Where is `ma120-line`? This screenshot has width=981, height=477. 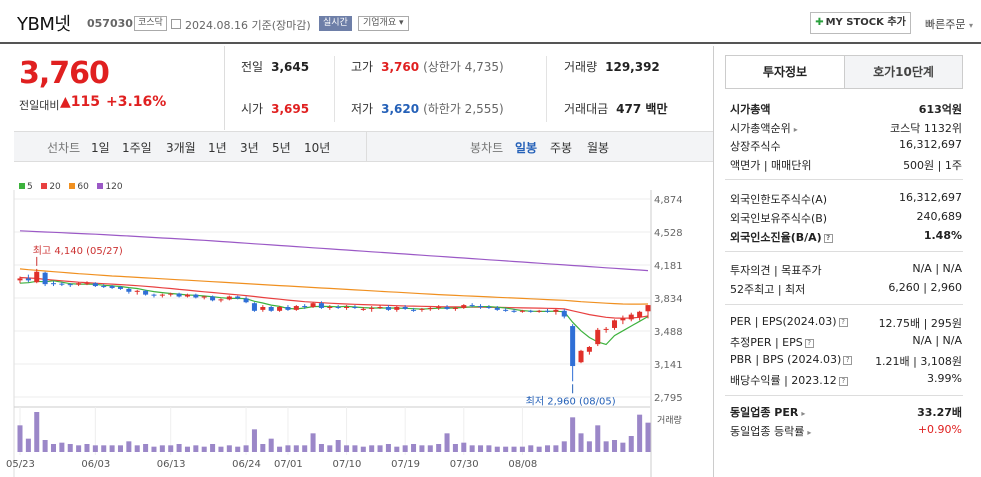
ma120-line is located at coordinates (334, 251).